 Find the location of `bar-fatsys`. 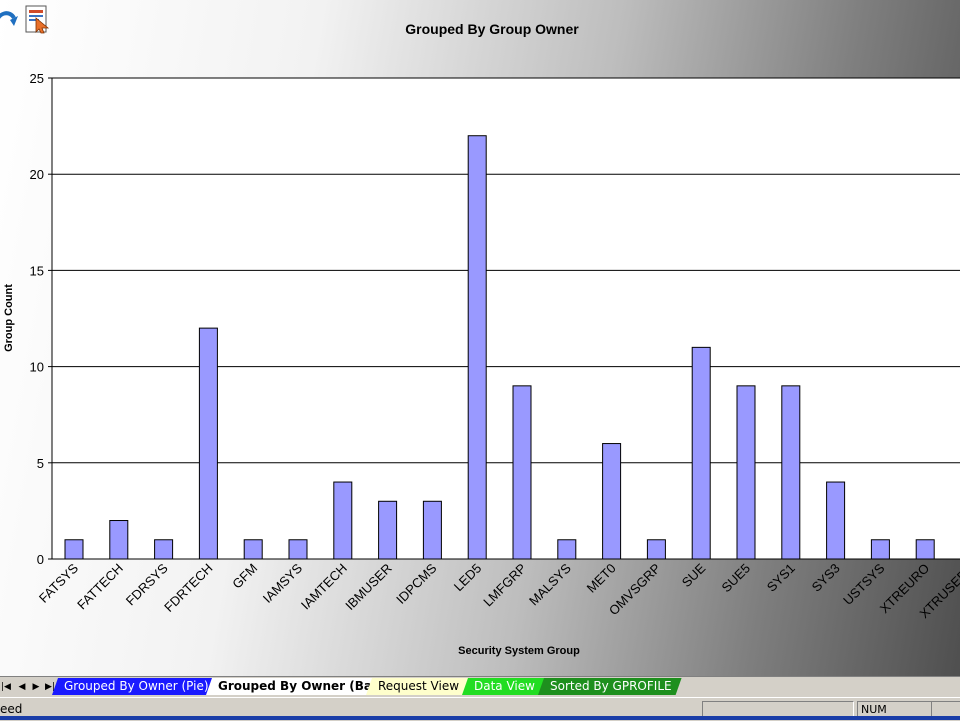

bar-fatsys is located at coordinates (74, 549).